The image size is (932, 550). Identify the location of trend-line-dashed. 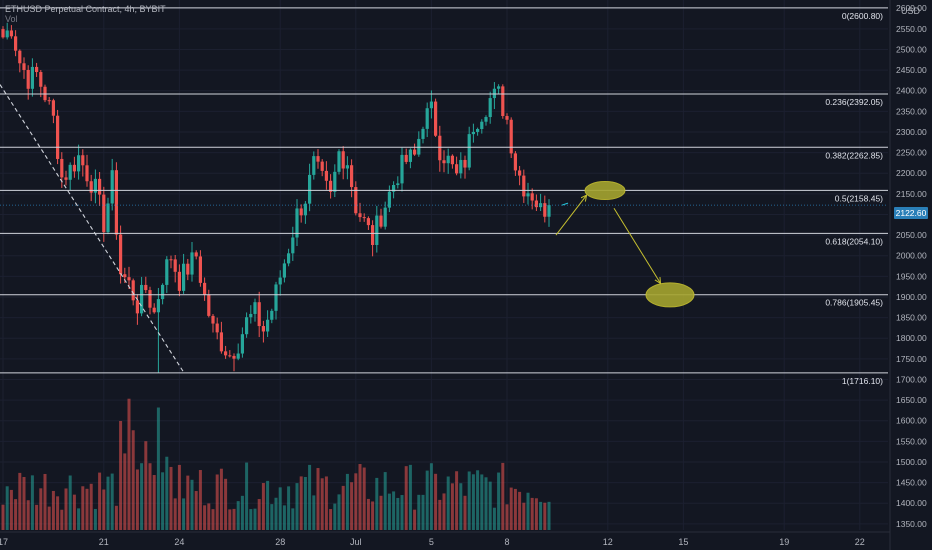
(92, 228).